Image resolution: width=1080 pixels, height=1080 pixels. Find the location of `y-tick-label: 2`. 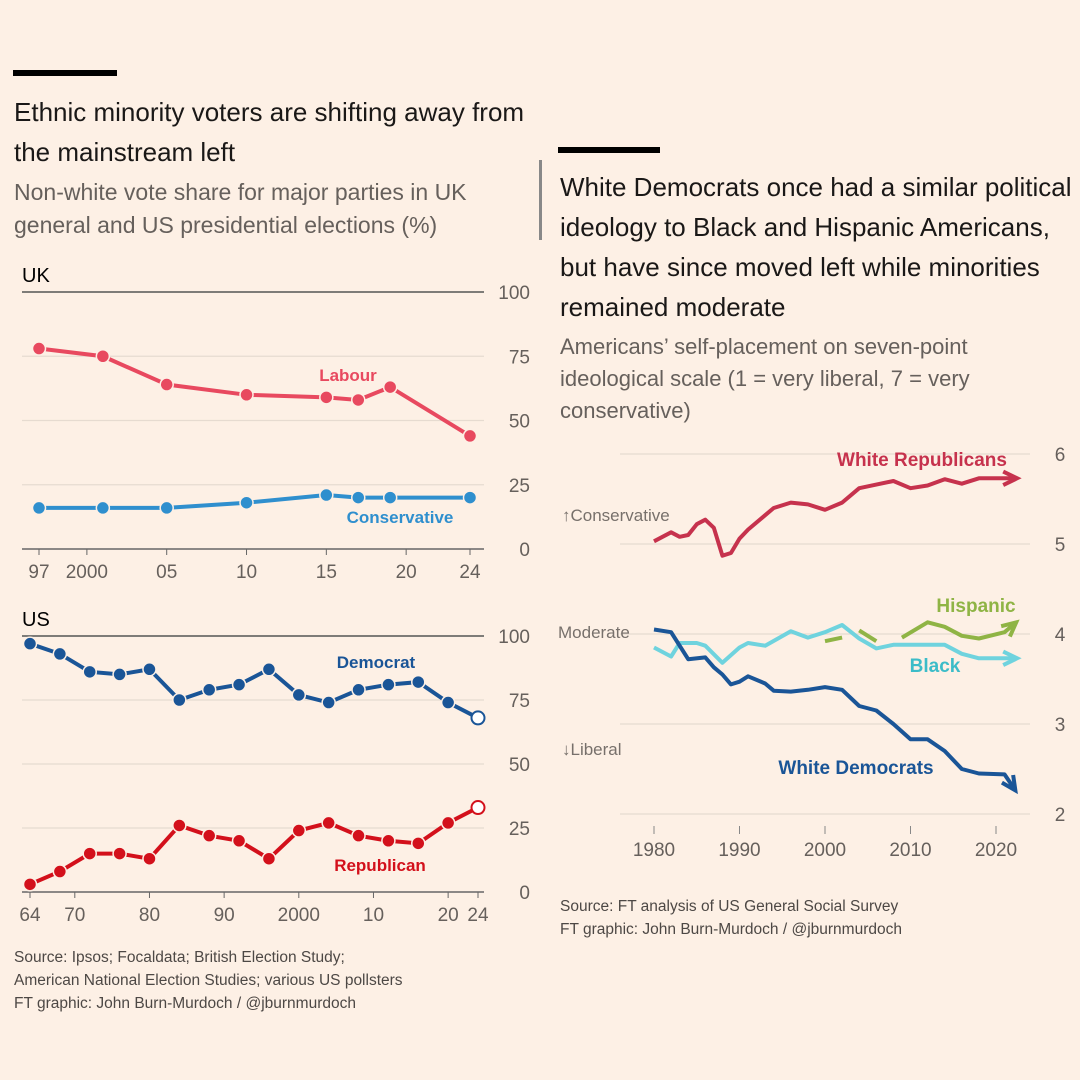

y-tick-label: 2 is located at coordinates (1060, 815).